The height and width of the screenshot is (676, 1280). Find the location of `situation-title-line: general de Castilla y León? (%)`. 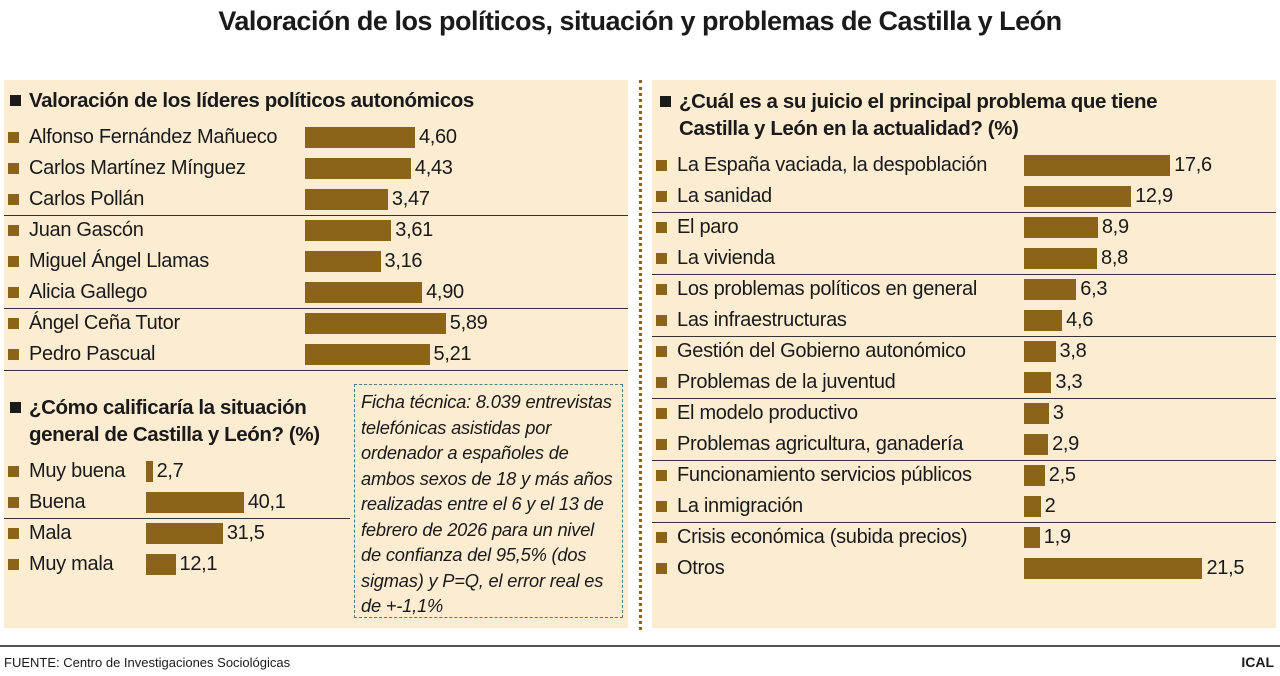

situation-title-line: general de Castilla y León? (%) is located at coordinates (174, 434).